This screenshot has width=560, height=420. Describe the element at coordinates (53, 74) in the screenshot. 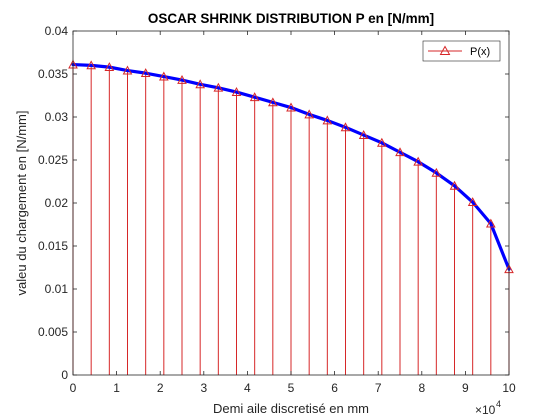

I see `y-tick-label: 0.035` at that location.